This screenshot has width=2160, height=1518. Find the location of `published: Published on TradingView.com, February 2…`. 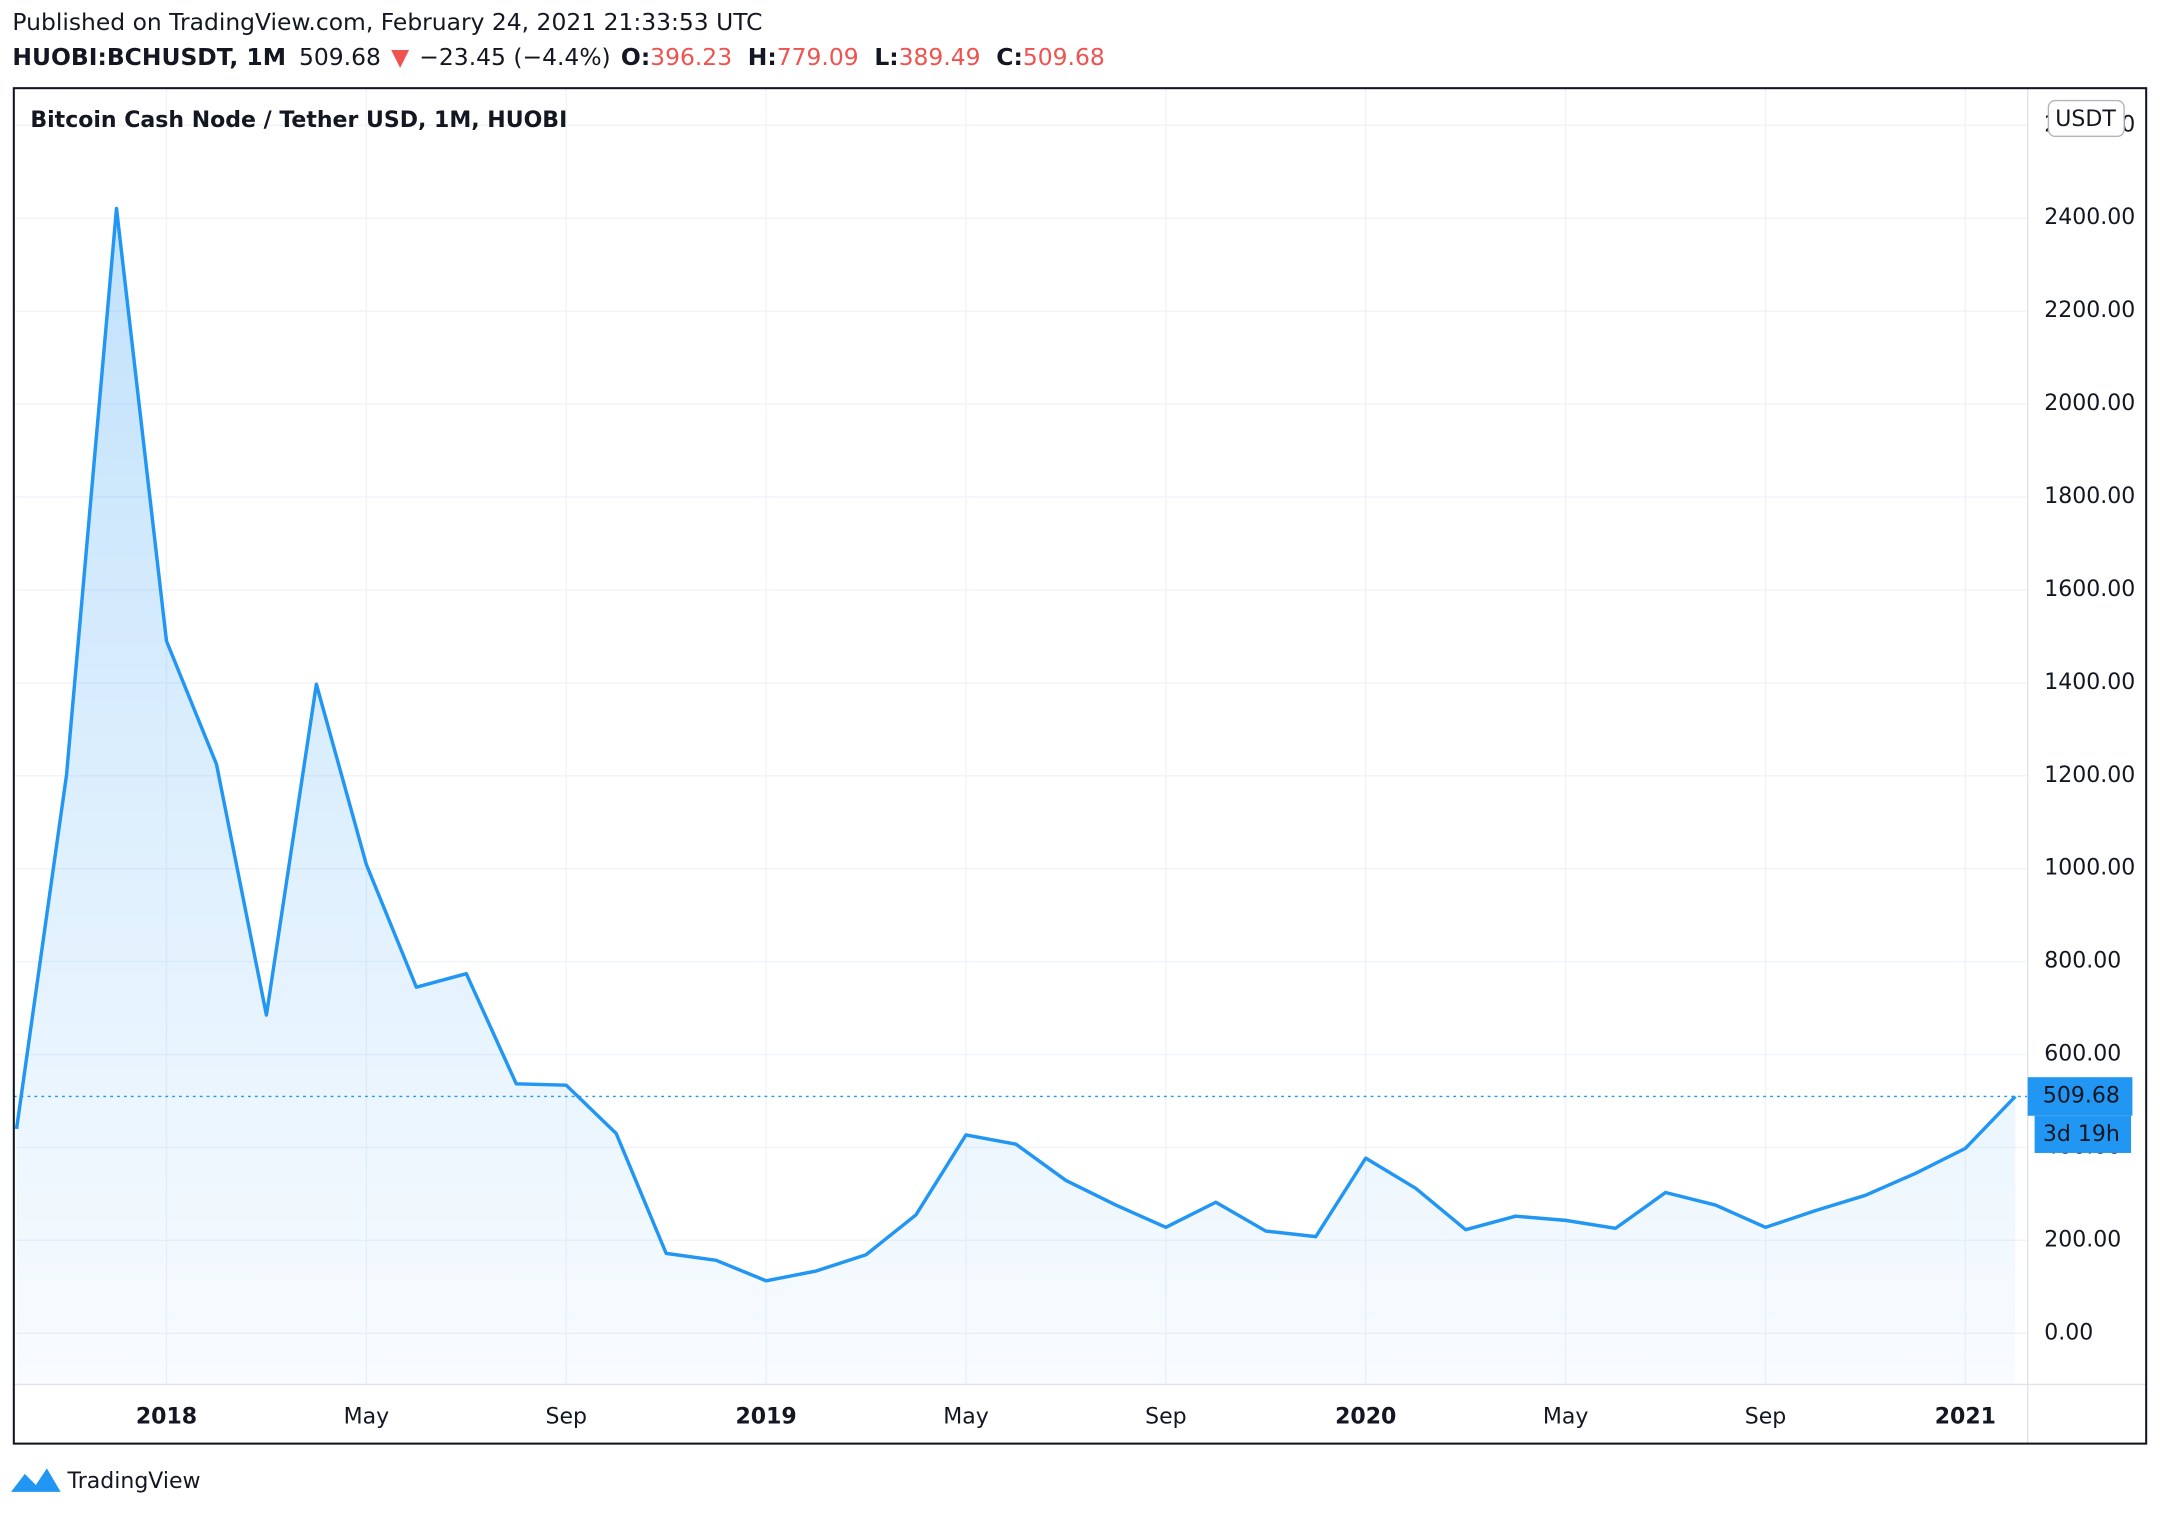

published: Published on TradingView.com, February 2… is located at coordinates (387, 22).